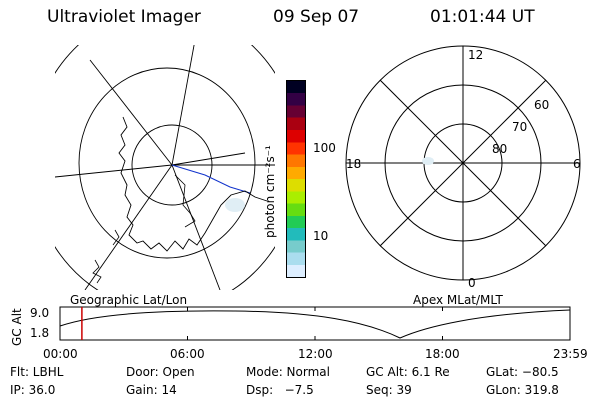 The image size is (600, 400). Describe the element at coordinates (522, 390) in the screenshot. I see `info-glon: GLon: 319.8` at that location.